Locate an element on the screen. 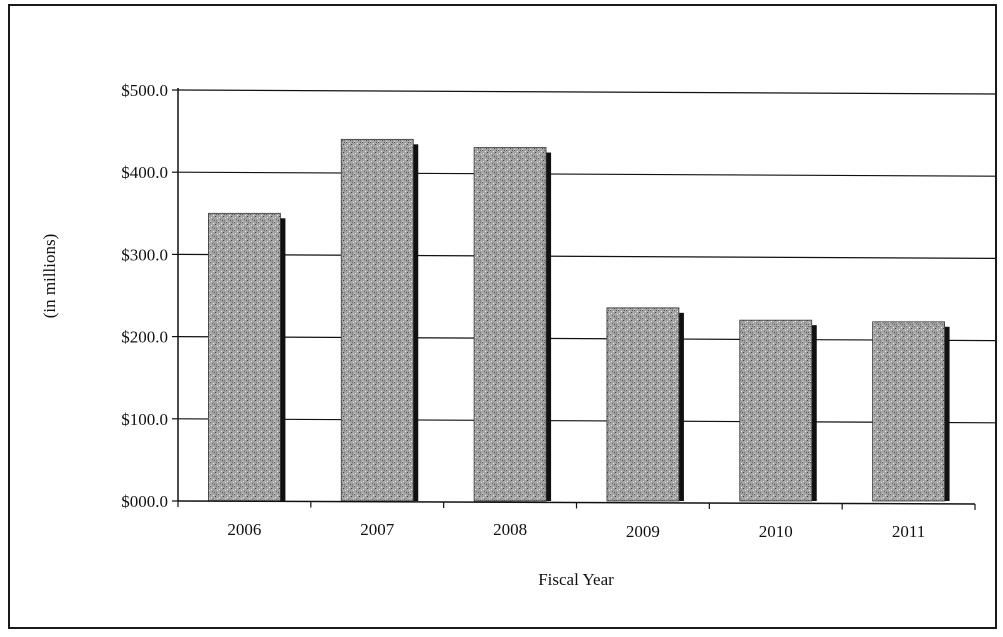  x-axis-title: Fiscal Year is located at coordinates (576, 579).